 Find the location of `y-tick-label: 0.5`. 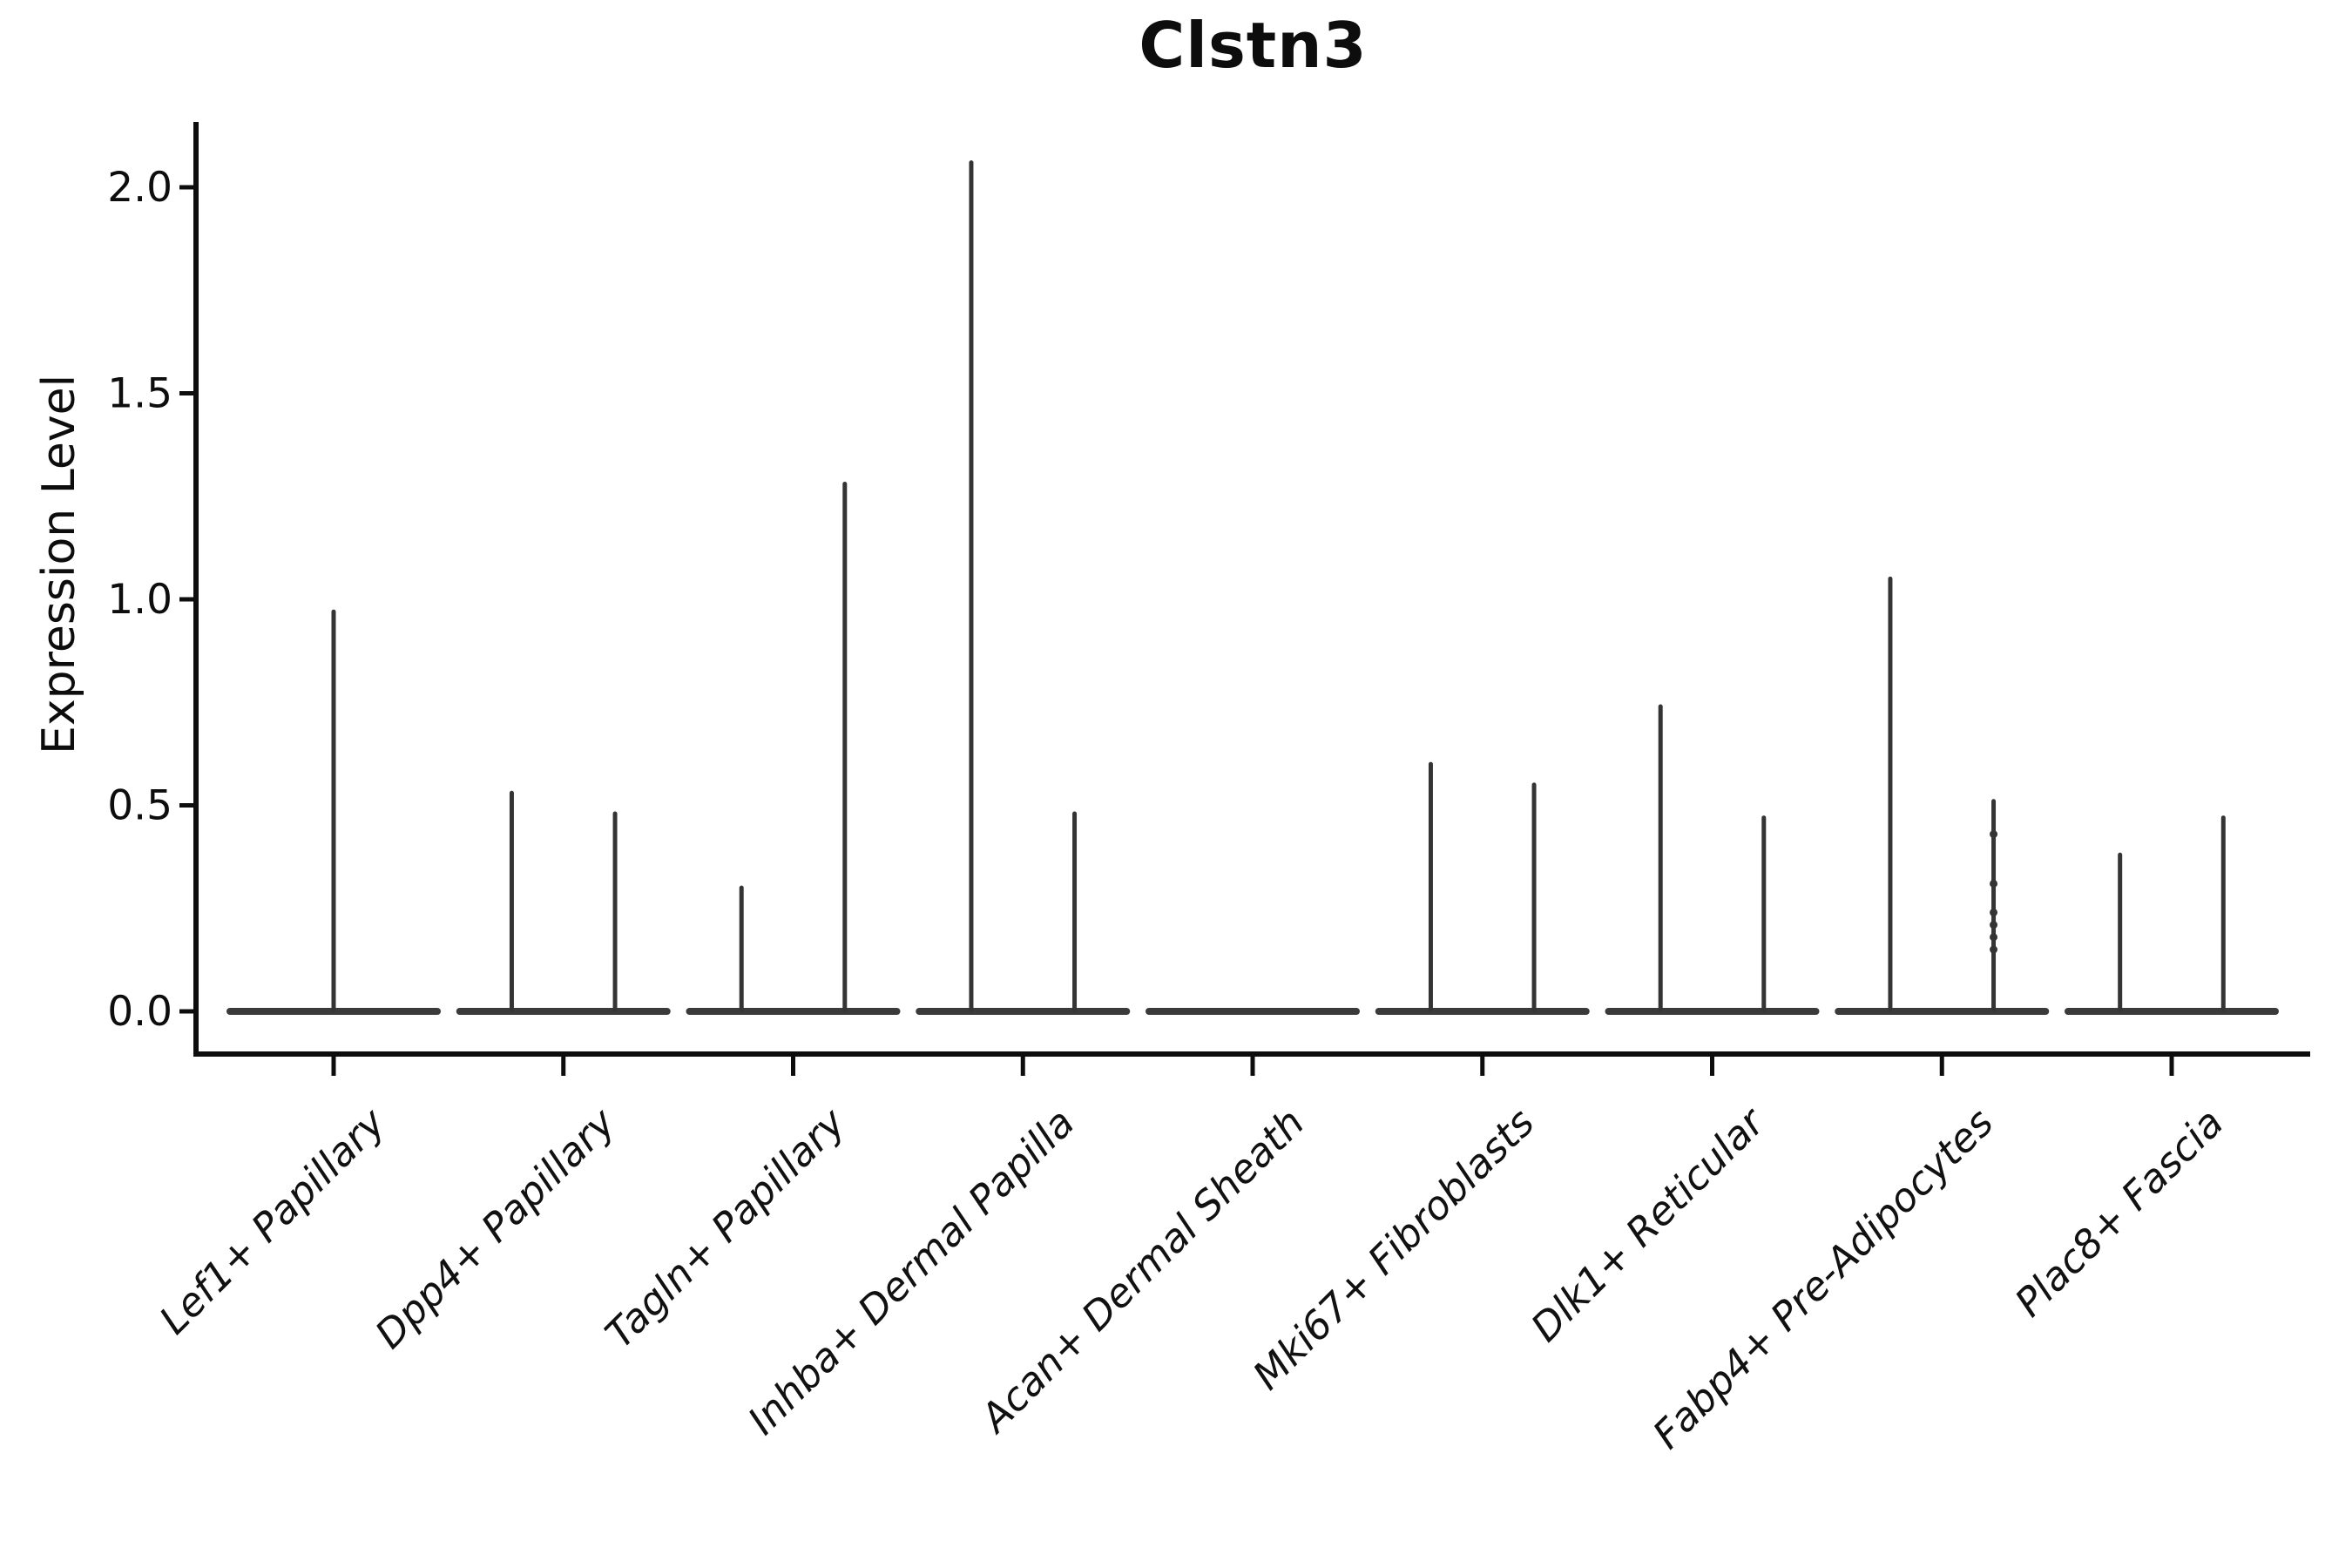

y-tick-label: 0.5 is located at coordinates (139, 806).